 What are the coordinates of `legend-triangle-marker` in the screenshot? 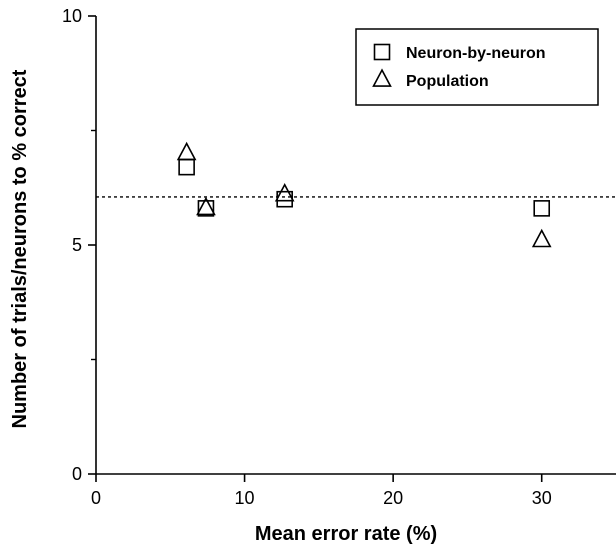 It's located at (382, 77).